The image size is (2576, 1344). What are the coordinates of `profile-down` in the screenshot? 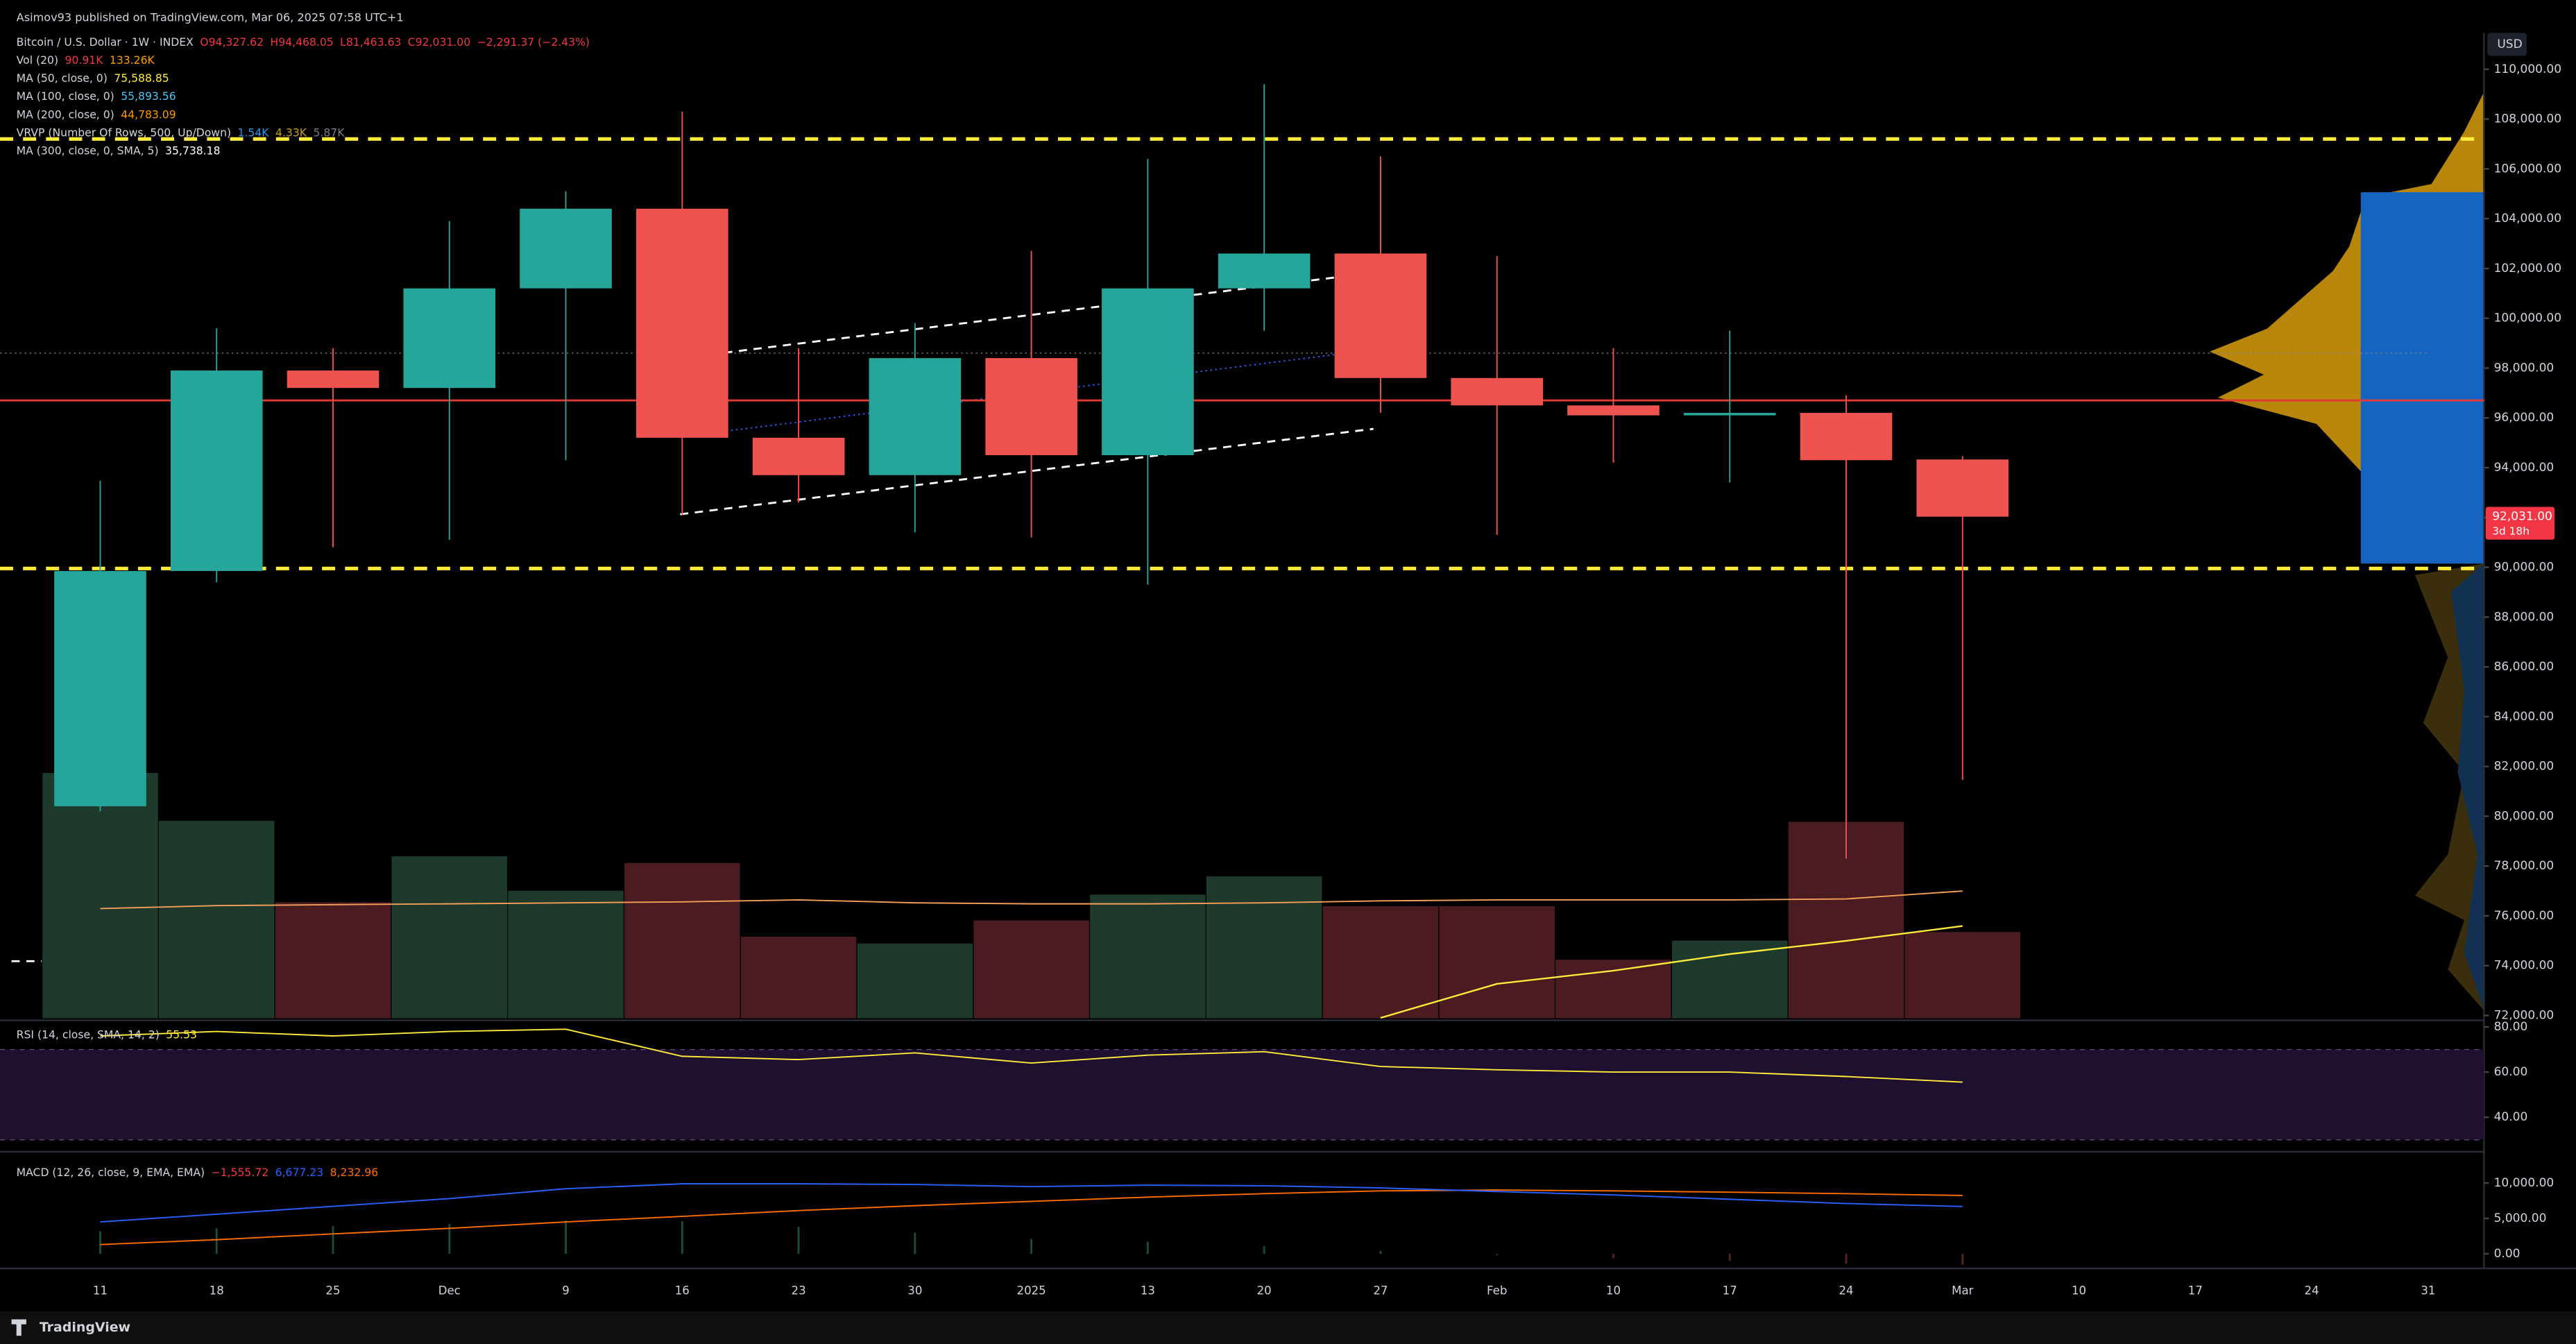 It's located at (2422, 378).